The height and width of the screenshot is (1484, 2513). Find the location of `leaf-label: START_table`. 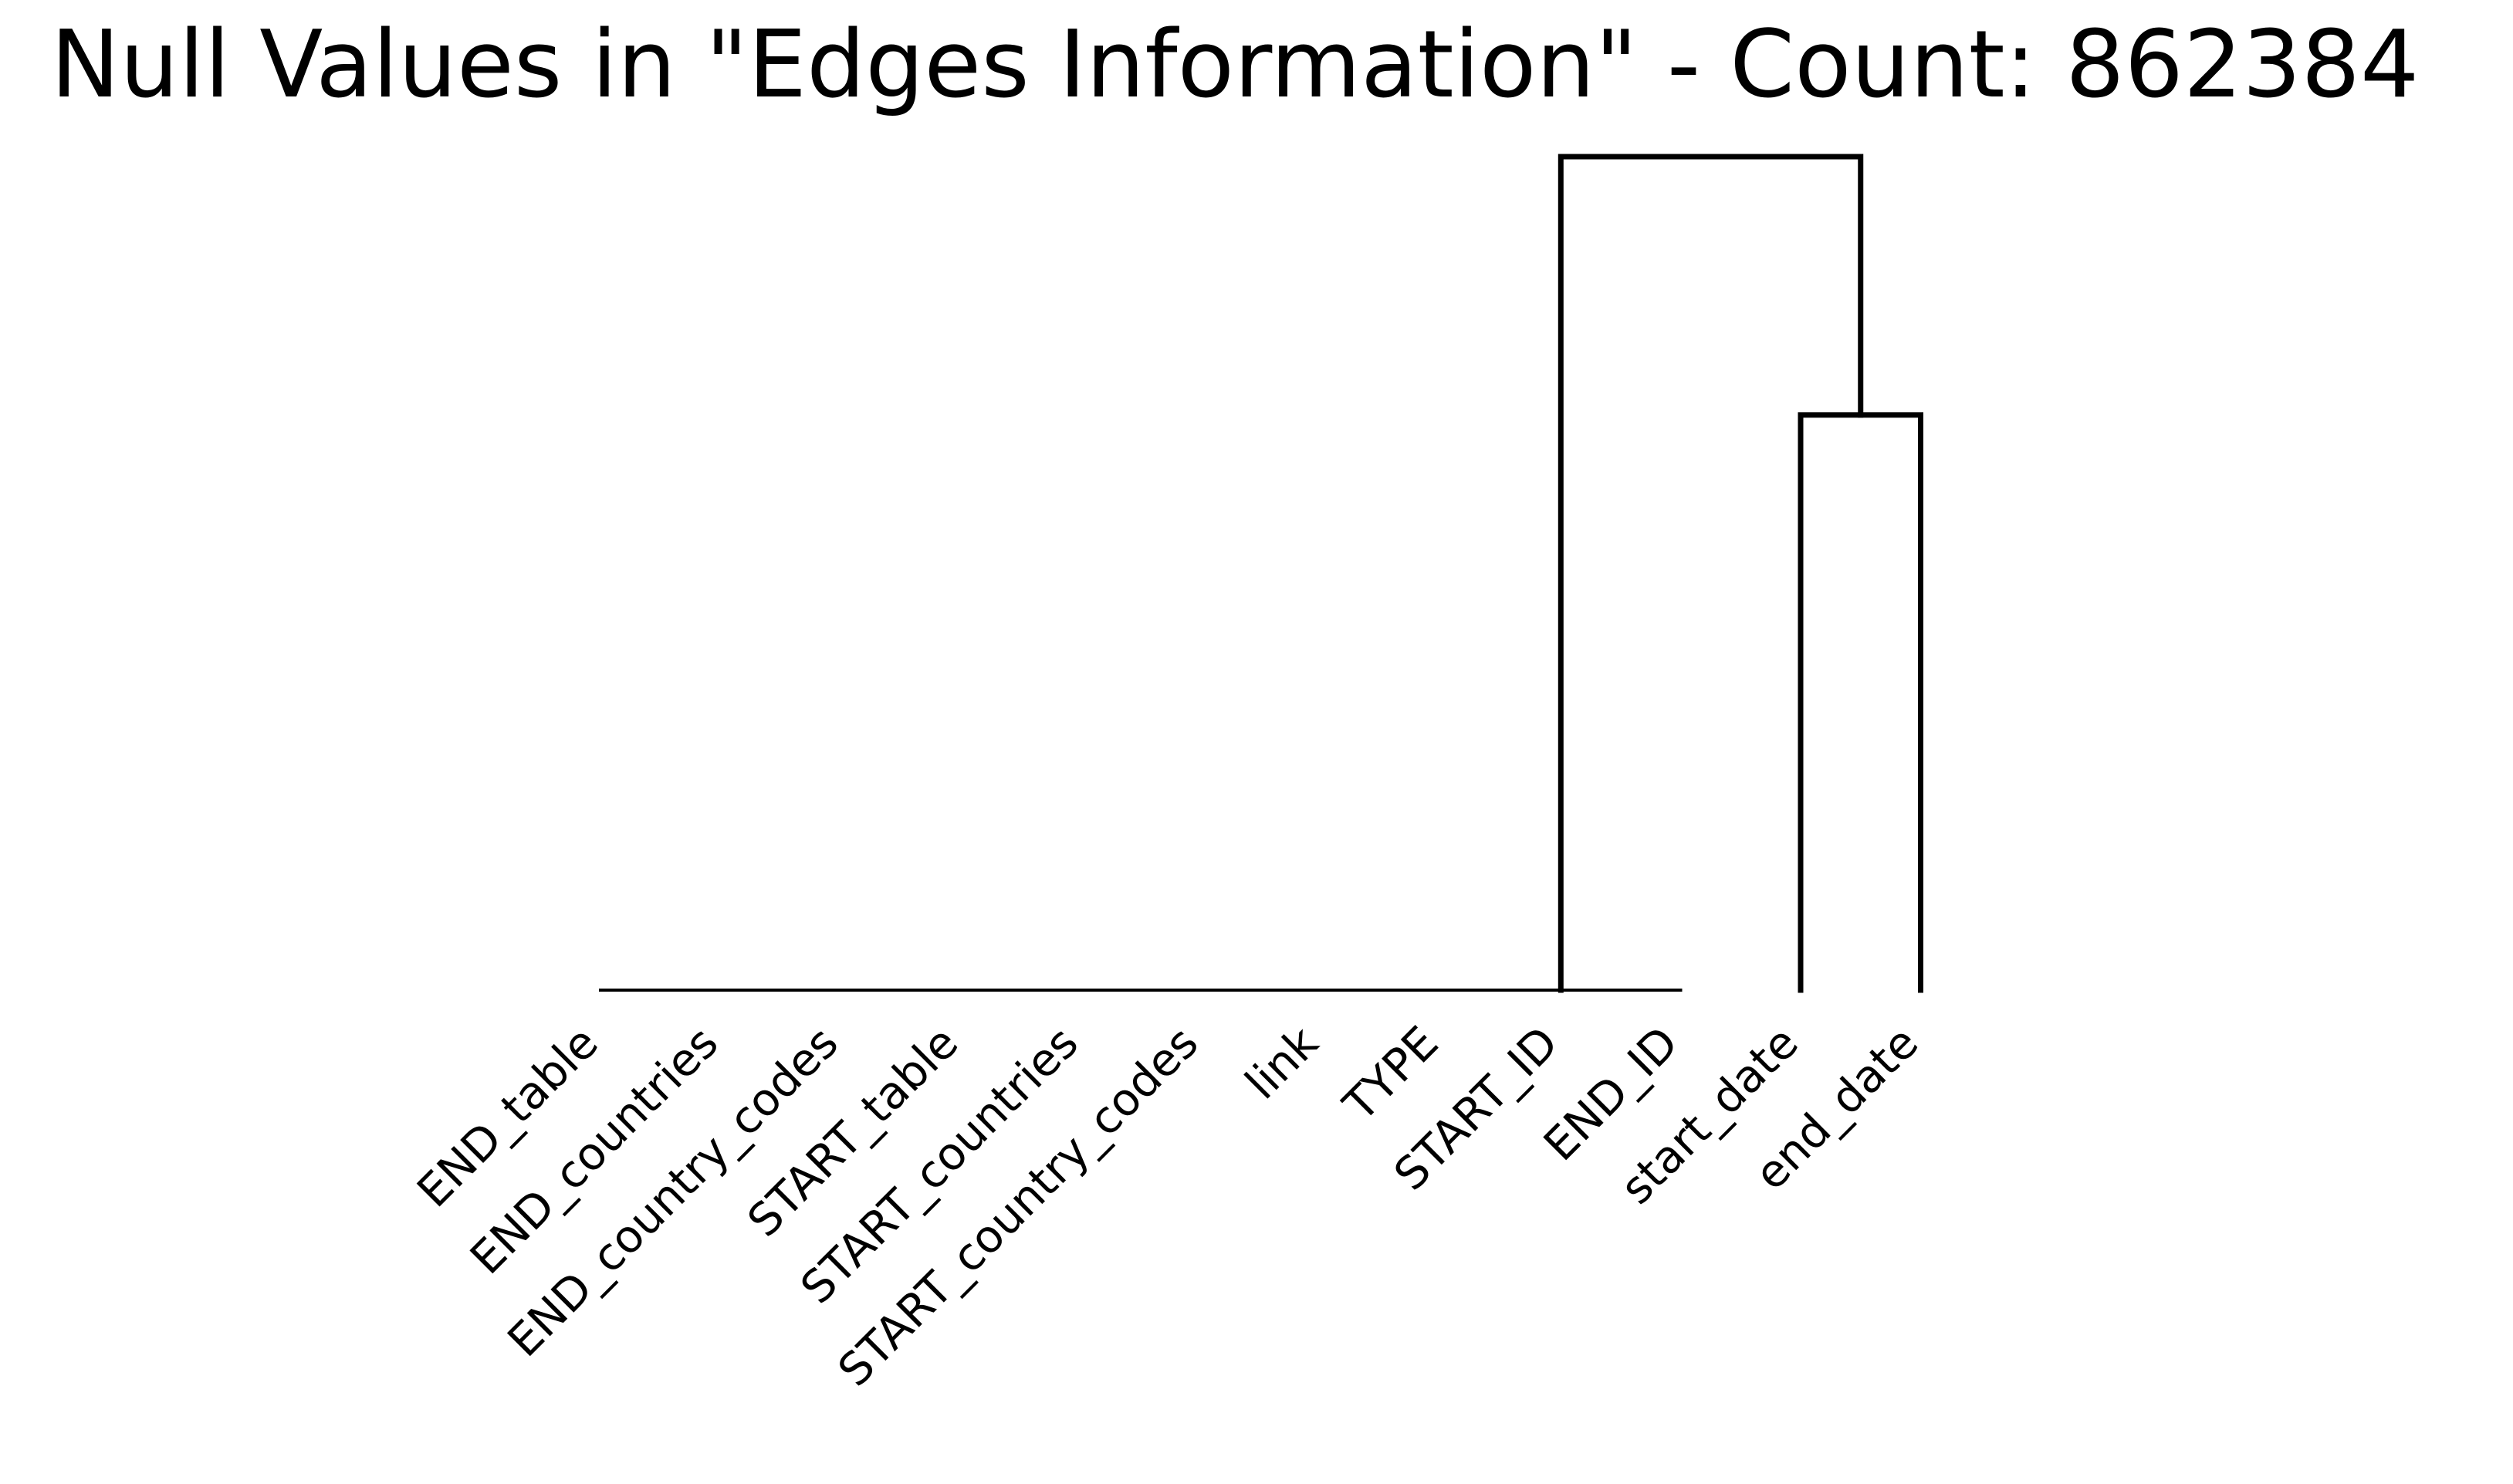

leaf-label: START_table is located at coordinates (852, 1131).